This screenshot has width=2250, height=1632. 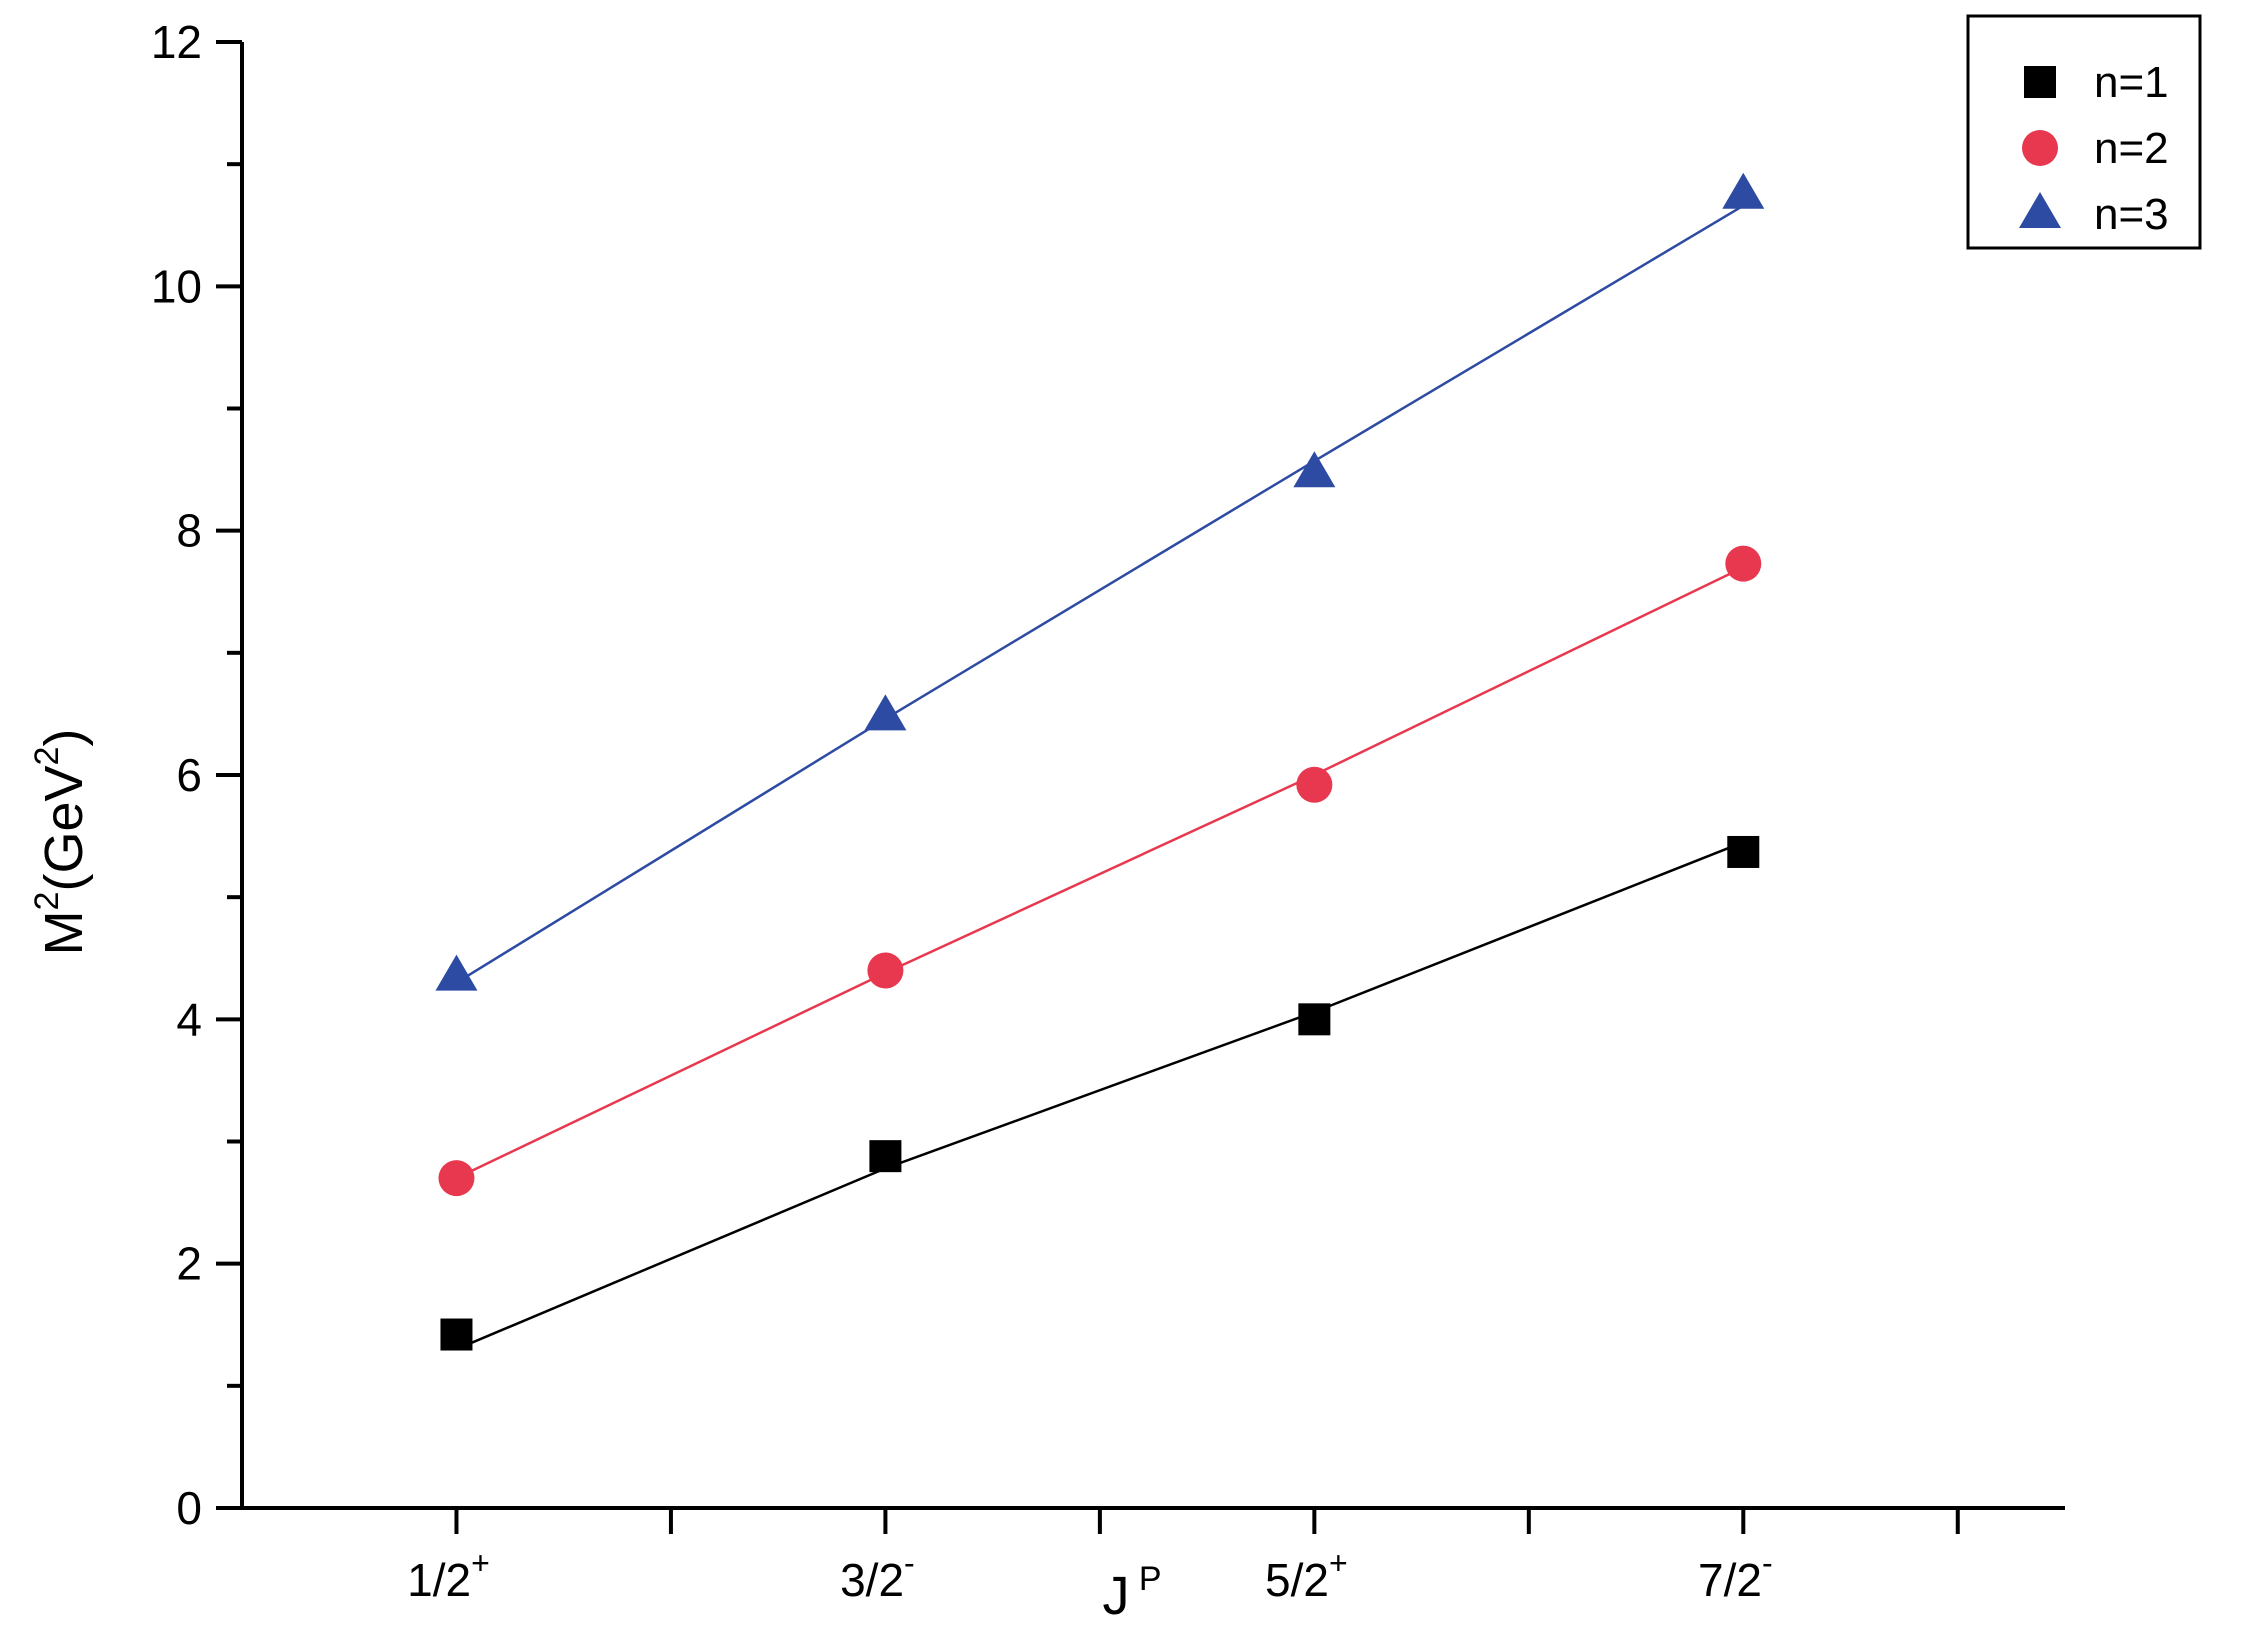 What do you see at coordinates (176, 42) in the screenshot?
I see `y-tick-label: 12` at bounding box center [176, 42].